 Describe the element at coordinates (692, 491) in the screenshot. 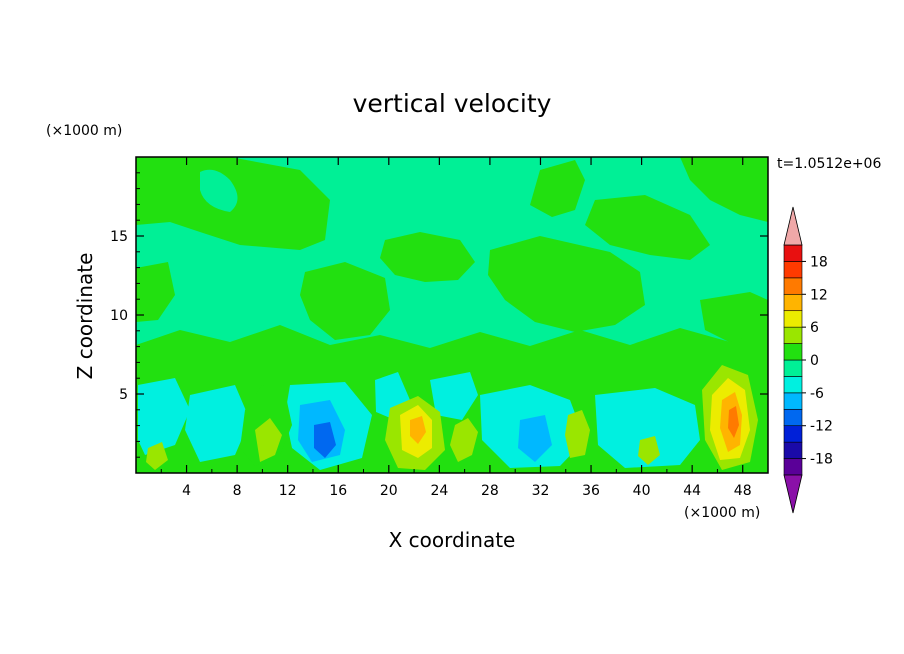

I see `x-tick-label: 44` at that location.